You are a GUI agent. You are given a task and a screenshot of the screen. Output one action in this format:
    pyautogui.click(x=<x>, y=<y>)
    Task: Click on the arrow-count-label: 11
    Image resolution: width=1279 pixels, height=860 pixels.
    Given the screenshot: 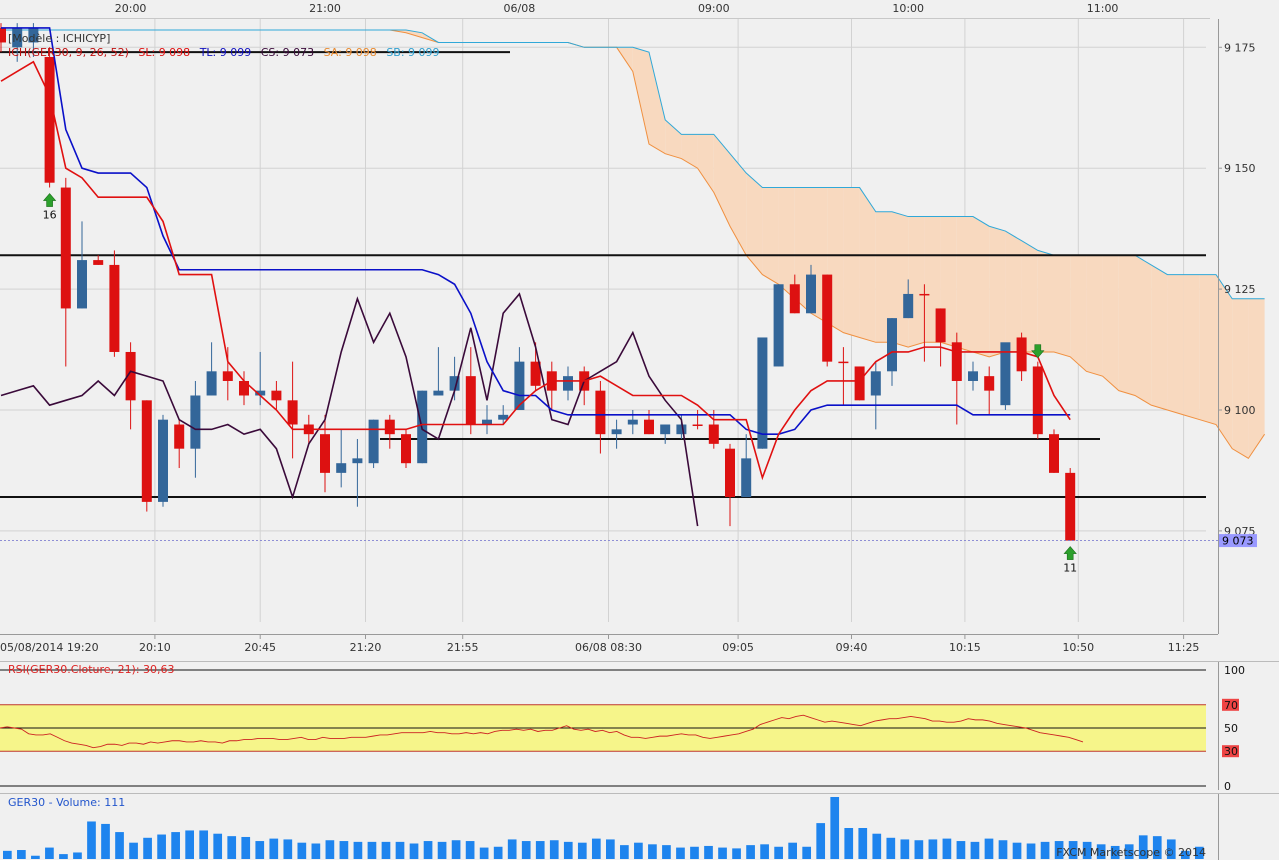 What is the action you would take?
    pyautogui.click(x=1070, y=568)
    